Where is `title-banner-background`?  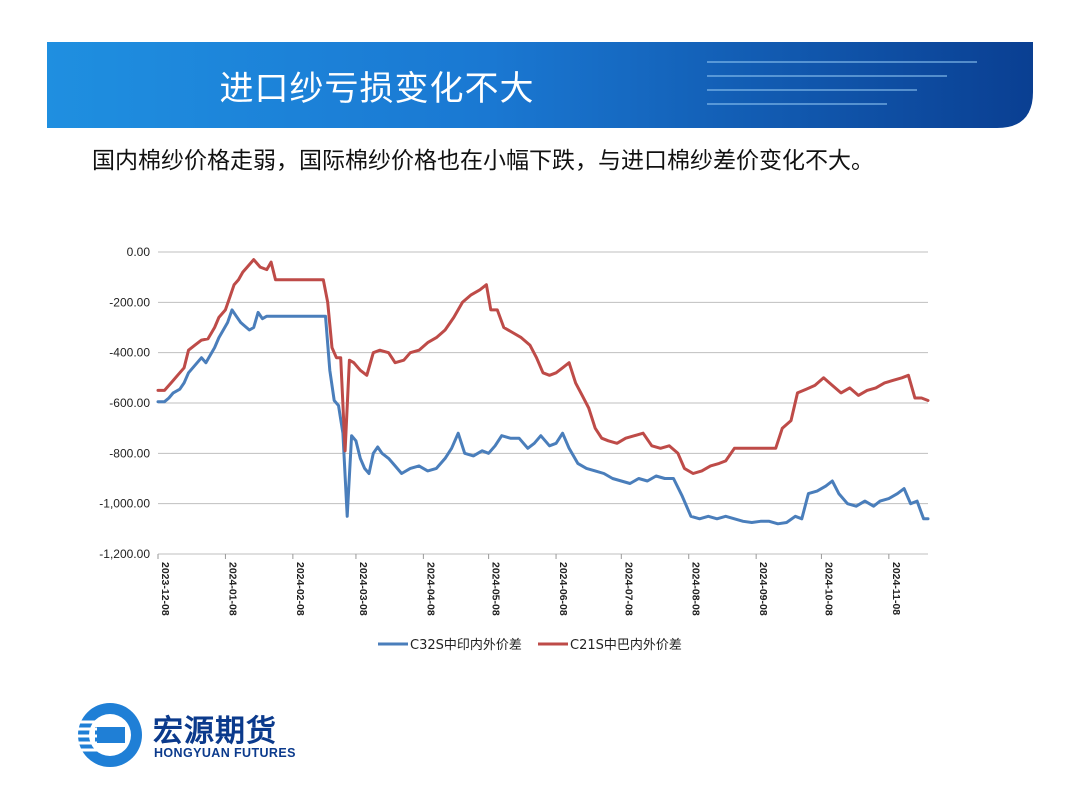
title-banner-background is located at coordinates (540, 85).